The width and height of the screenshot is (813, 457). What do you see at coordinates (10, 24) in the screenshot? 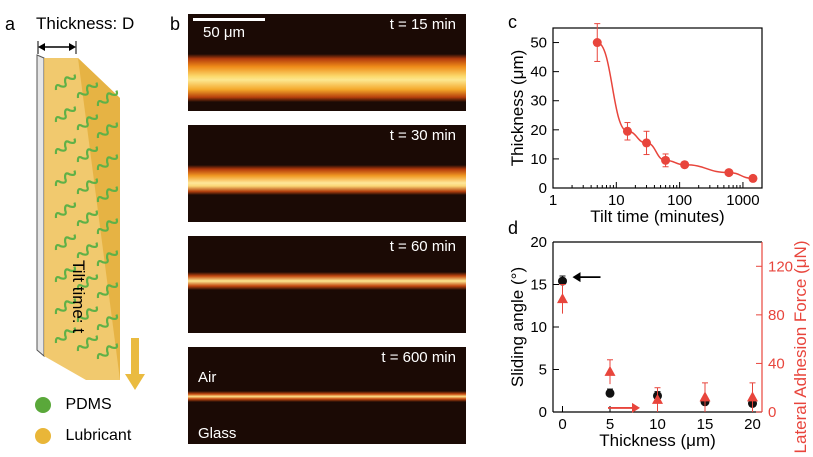
I see `panel-a-letter: a` at bounding box center [10, 24].